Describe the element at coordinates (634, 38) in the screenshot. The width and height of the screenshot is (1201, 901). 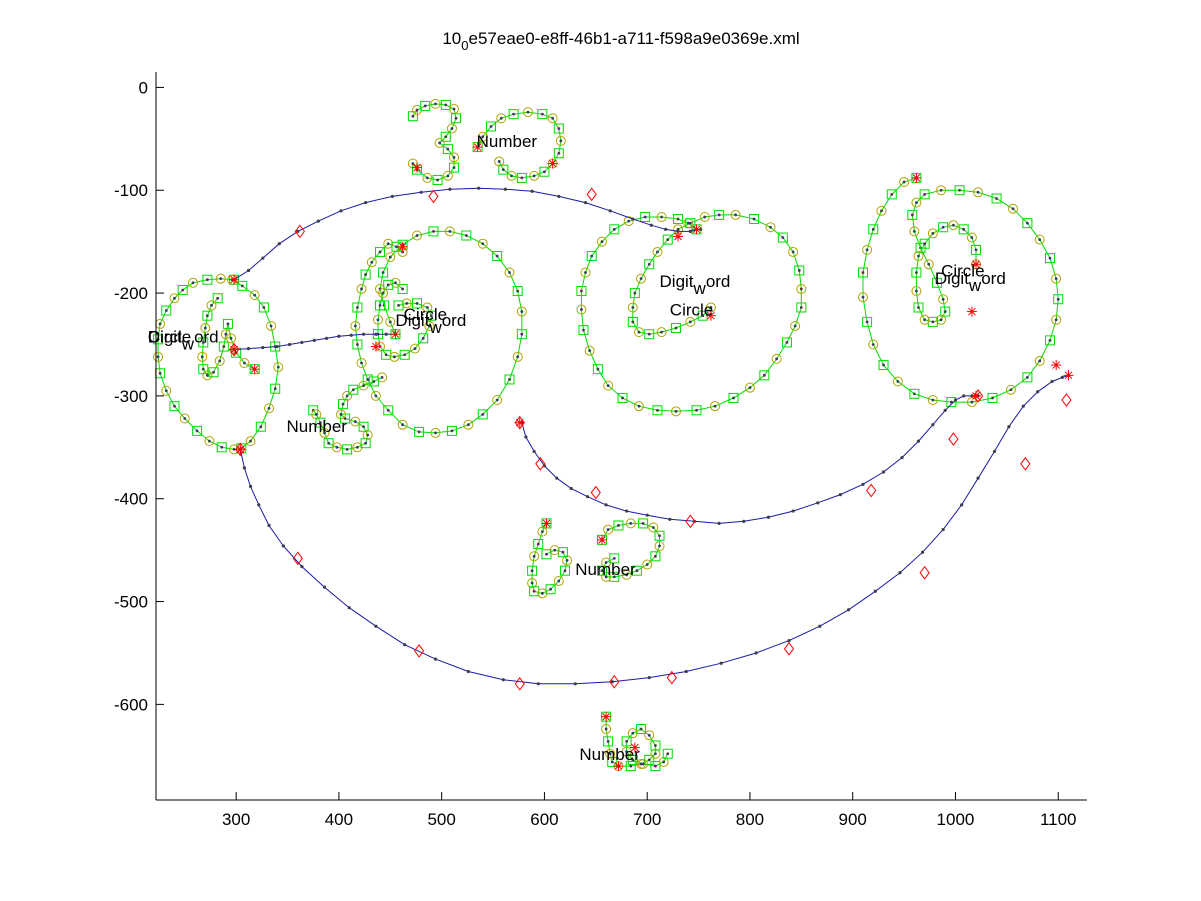
I see `title-rest: e57eae0-e8ff-46b1-a711-f598a9e0369e.xml` at that location.